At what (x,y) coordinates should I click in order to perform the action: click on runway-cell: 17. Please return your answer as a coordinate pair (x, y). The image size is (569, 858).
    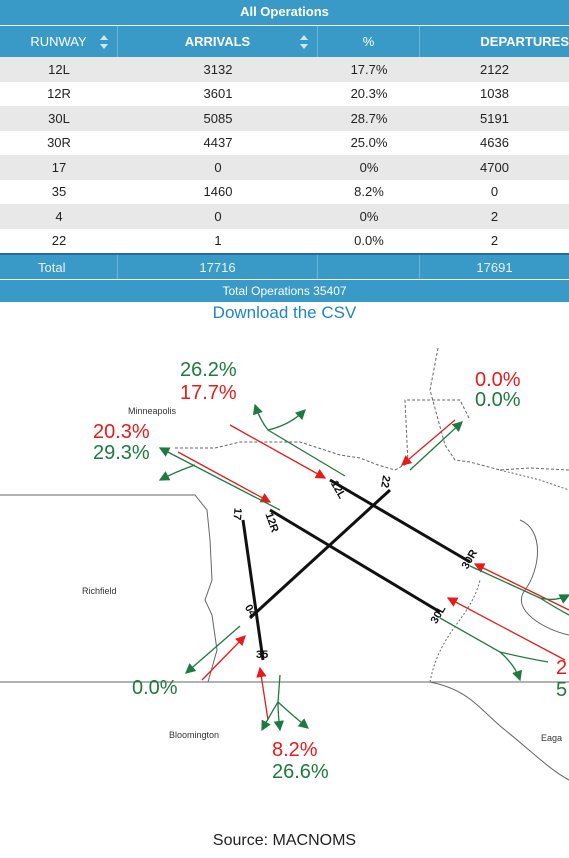
    Looking at the image, I should click on (59, 167).